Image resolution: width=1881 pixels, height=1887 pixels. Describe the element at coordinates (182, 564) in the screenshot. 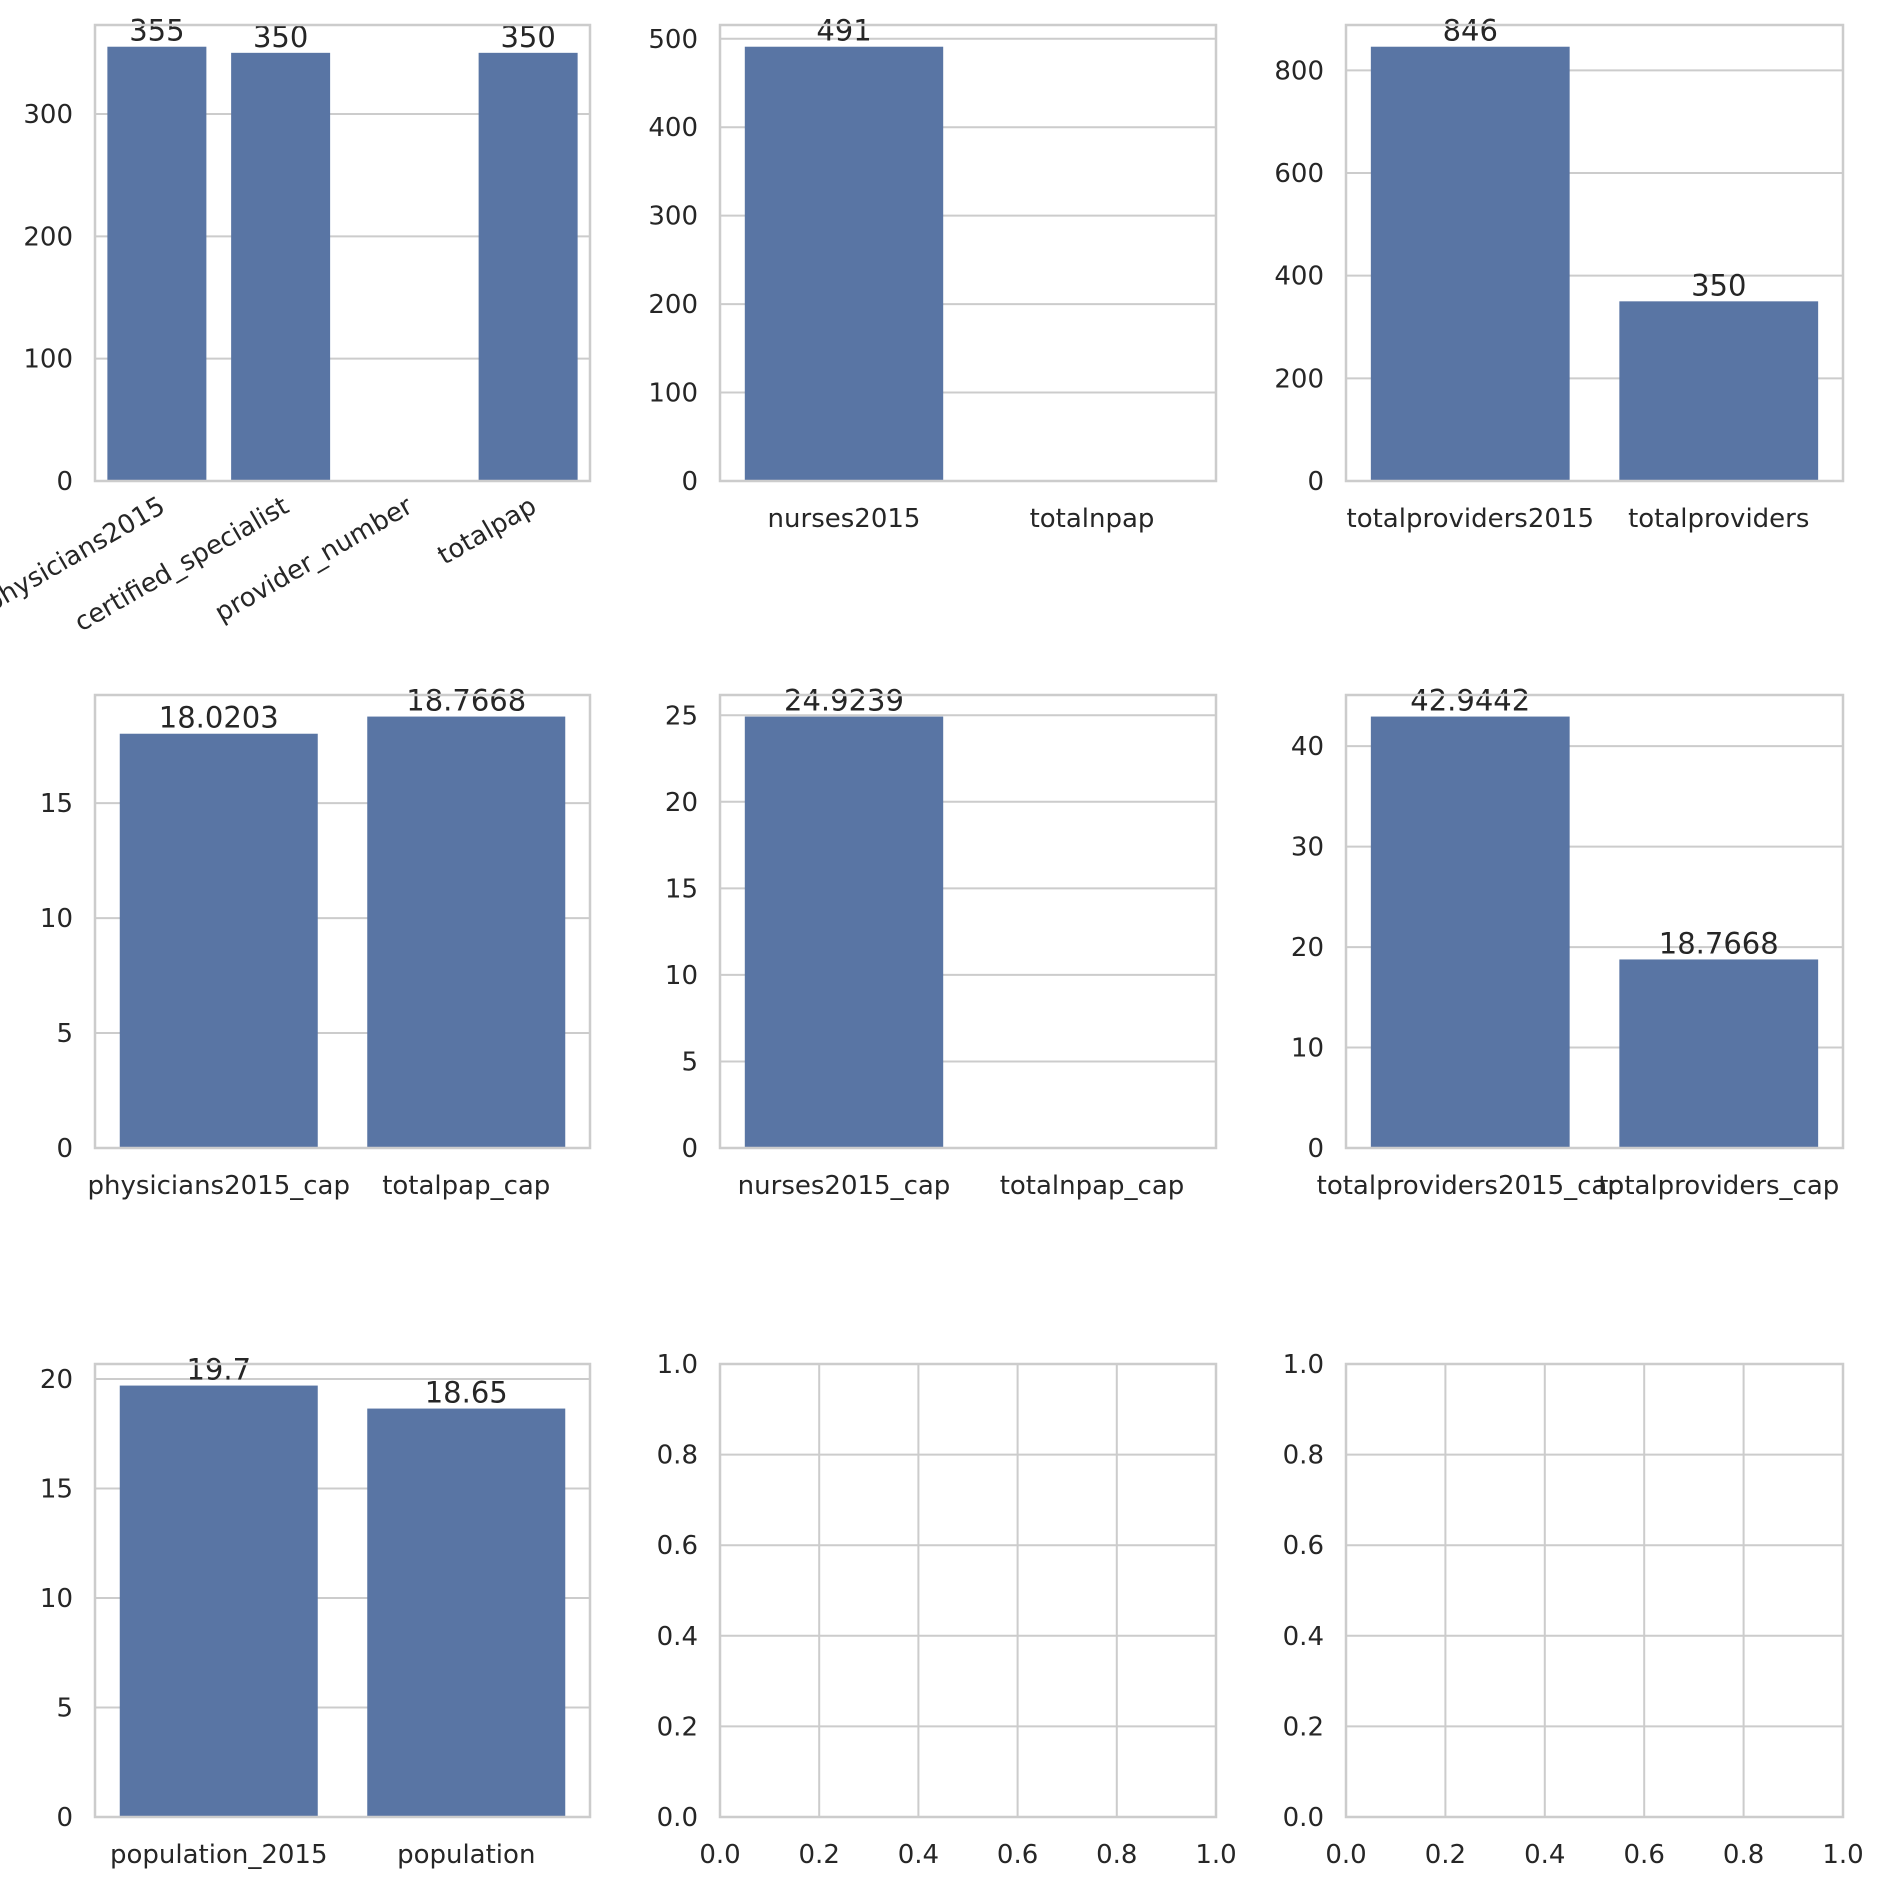

I see `x-tick-label: certified_specialist` at that location.